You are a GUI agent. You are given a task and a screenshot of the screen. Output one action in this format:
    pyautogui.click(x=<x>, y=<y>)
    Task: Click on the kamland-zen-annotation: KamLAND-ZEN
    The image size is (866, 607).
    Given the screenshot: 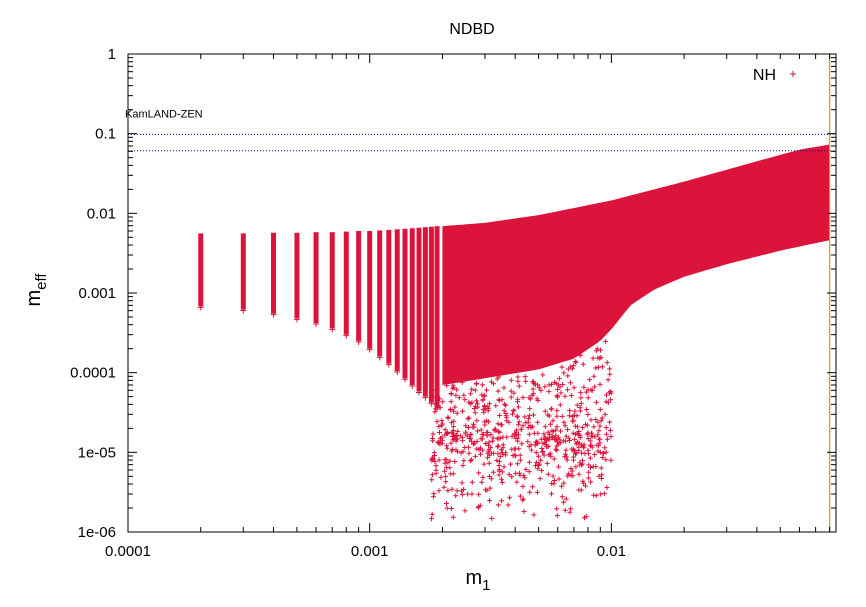 What is the action you would take?
    pyautogui.click(x=164, y=114)
    